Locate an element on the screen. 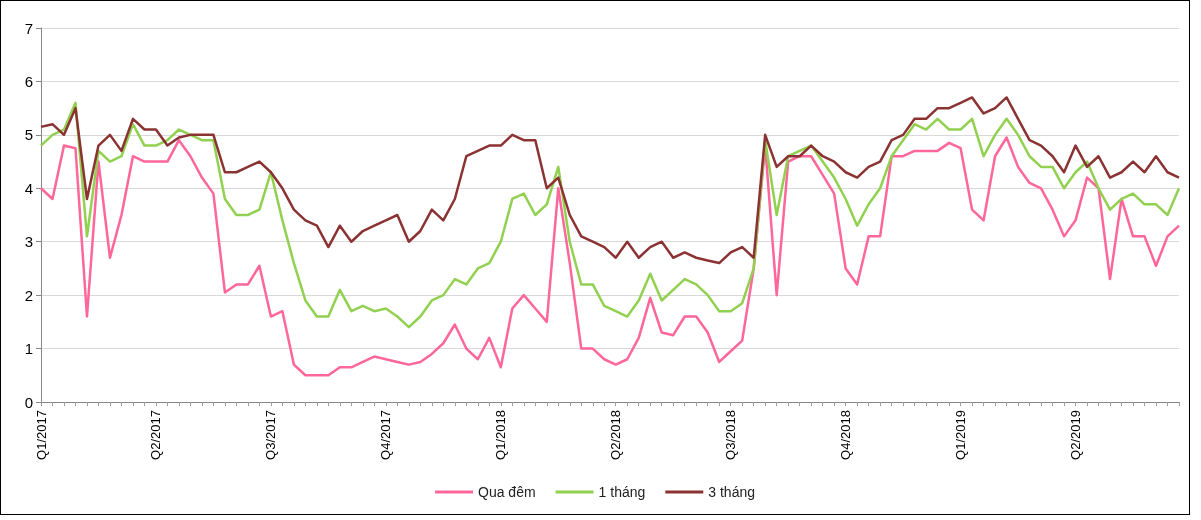  x-tick-label: Q3/2017 is located at coordinates (271, 435).